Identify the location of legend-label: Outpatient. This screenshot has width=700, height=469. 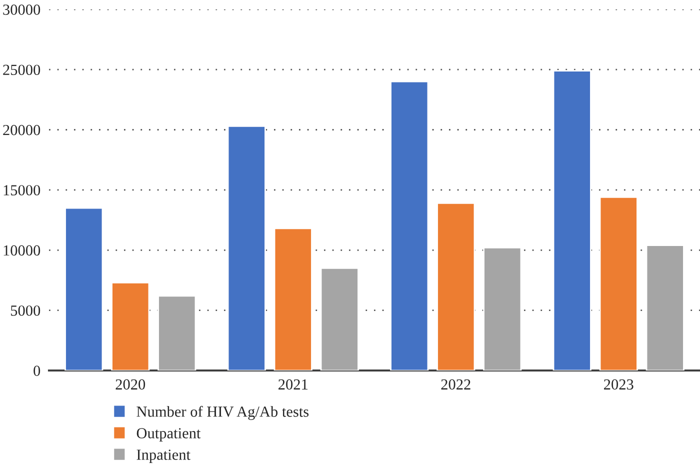
(168, 435).